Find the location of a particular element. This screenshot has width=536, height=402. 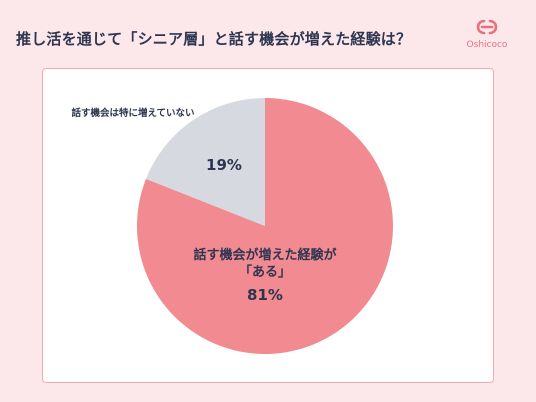

brand-name: Oshicoco is located at coordinates (487, 45).